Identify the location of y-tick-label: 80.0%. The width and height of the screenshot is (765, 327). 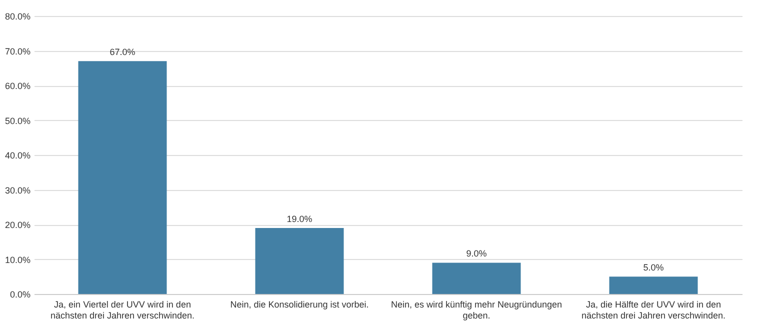
(17, 17).